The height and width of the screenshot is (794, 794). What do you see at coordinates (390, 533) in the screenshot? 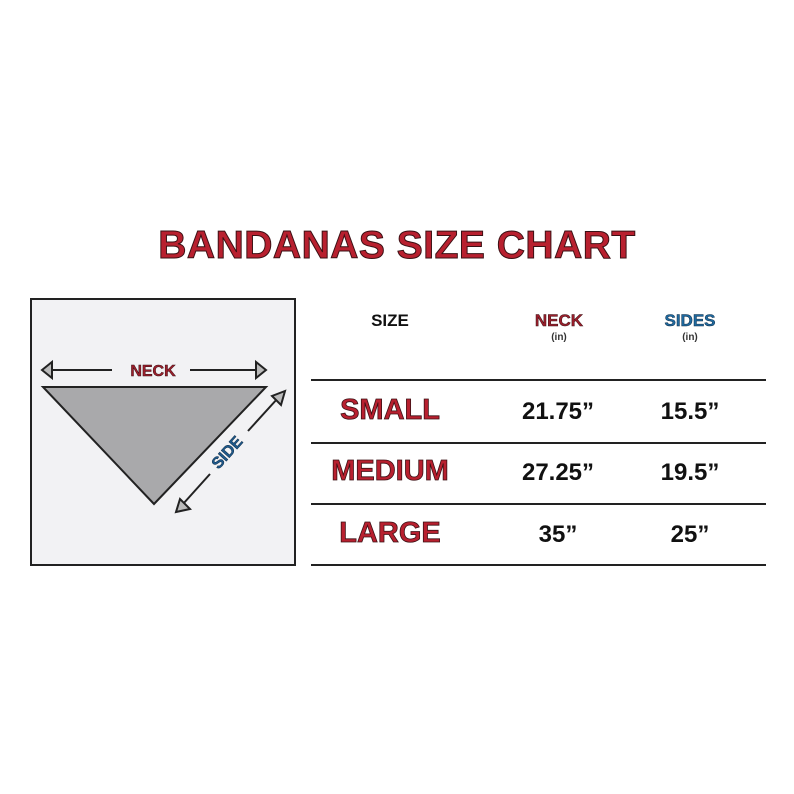
I see `size-cell: LARGE` at bounding box center [390, 533].